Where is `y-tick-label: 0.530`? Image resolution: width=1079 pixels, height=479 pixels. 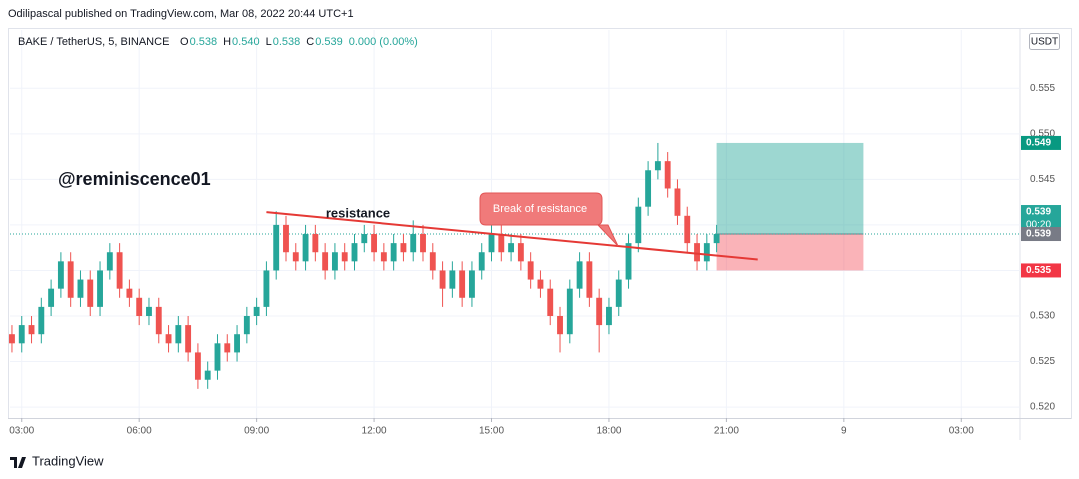
y-tick-label: 0.530 is located at coordinates (1042, 316).